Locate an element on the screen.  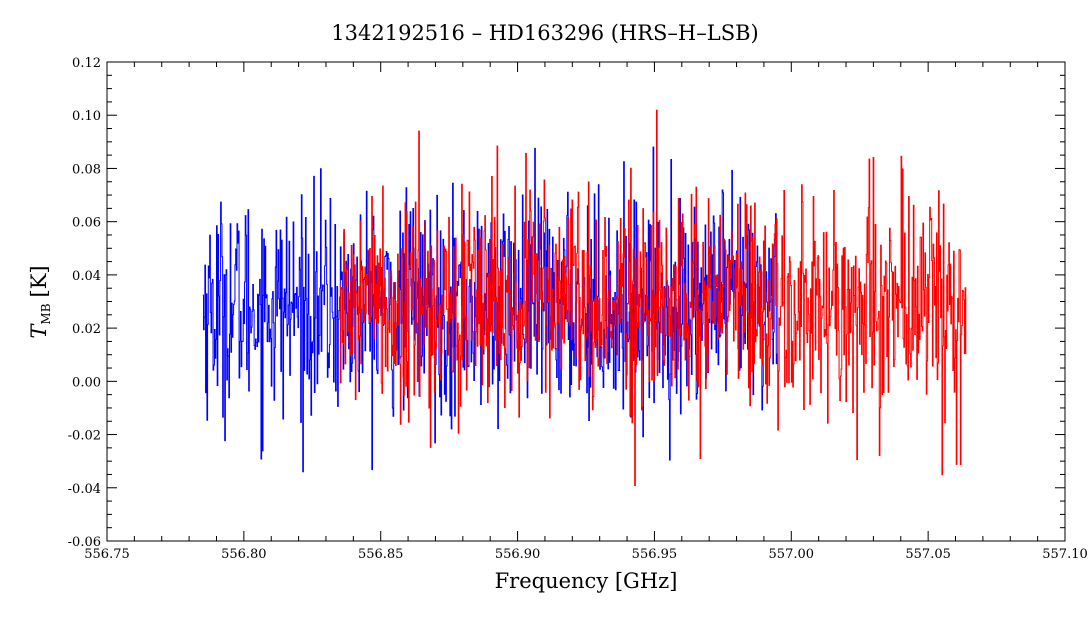
y-tick-label: 0.04 is located at coordinates (86, 276).